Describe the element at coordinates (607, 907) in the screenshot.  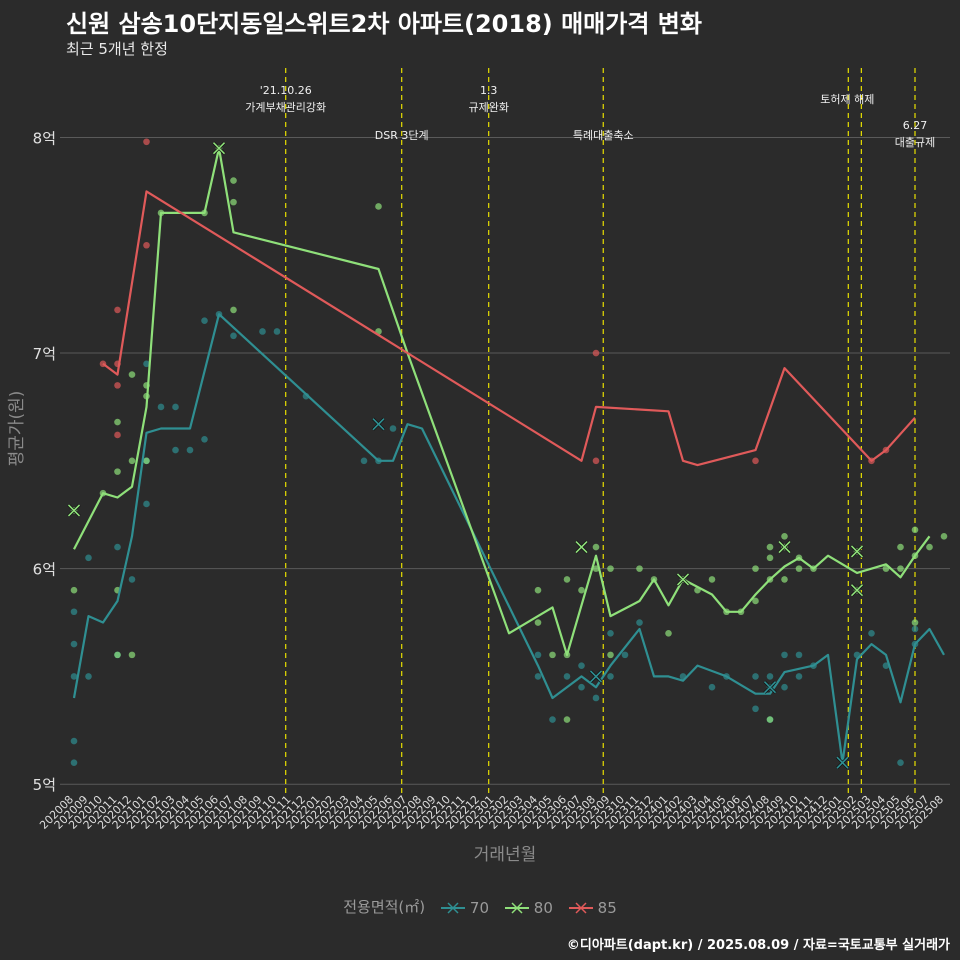
I see `legend-label-85: 85` at that location.